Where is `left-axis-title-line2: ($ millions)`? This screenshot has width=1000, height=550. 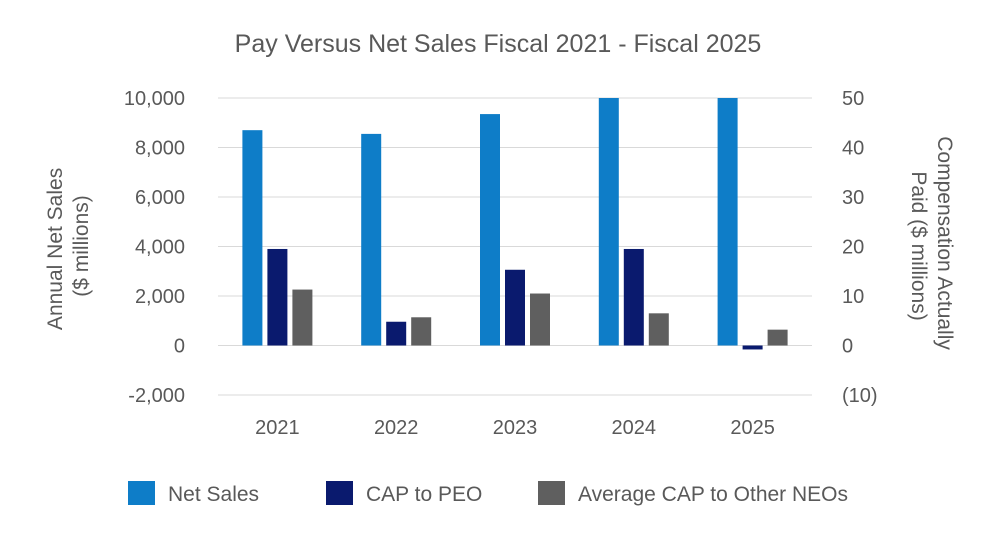
left-axis-title-line2: ($ millions) is located at coordinates (81, 246).